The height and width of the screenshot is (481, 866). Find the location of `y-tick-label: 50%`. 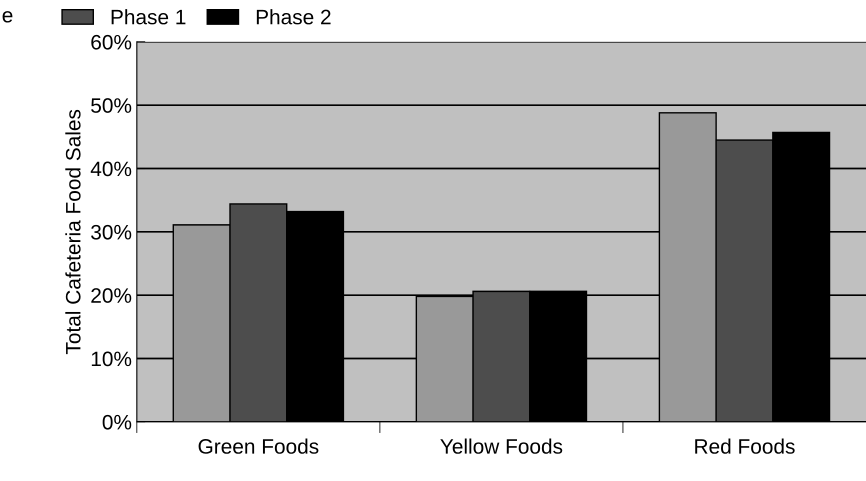

y-tick-label: 50% is located at coordinates (111, 105).